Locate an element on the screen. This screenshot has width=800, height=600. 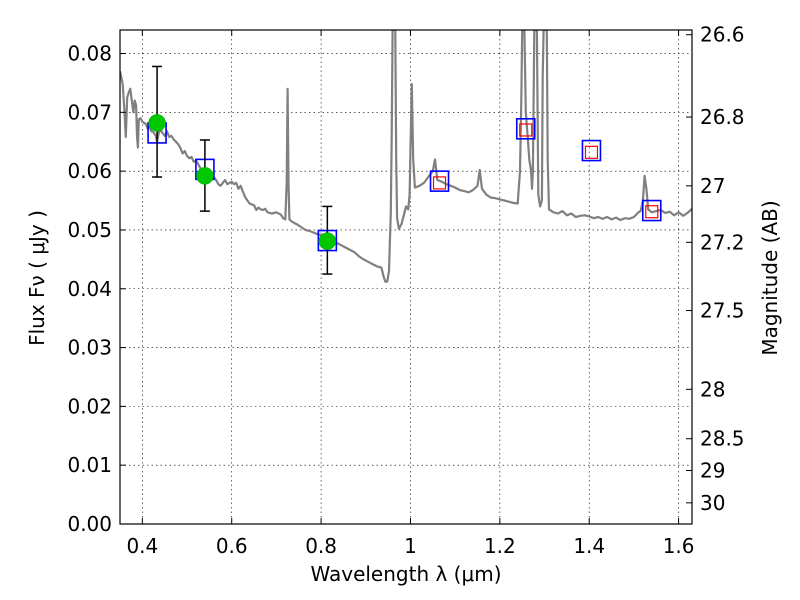
y-tick-label: 0.07 is located at coordinates (89, 112).